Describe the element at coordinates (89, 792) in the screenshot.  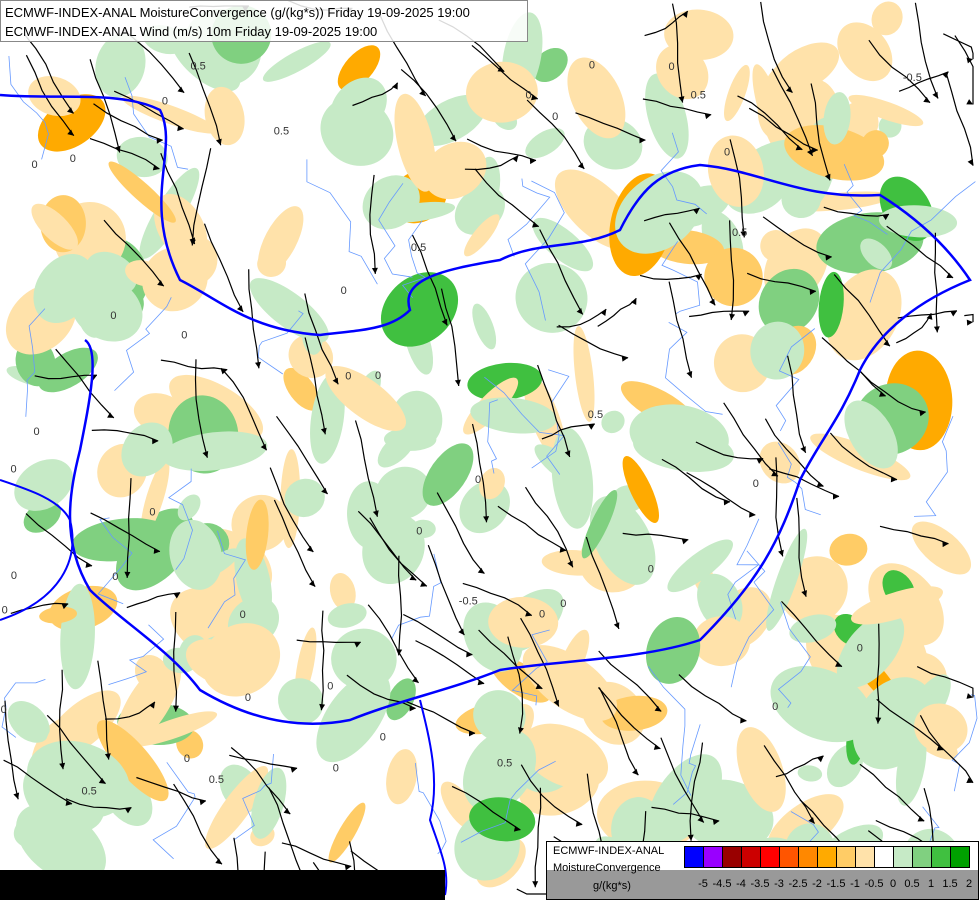
I see `contour-label: 0.5` at that location.